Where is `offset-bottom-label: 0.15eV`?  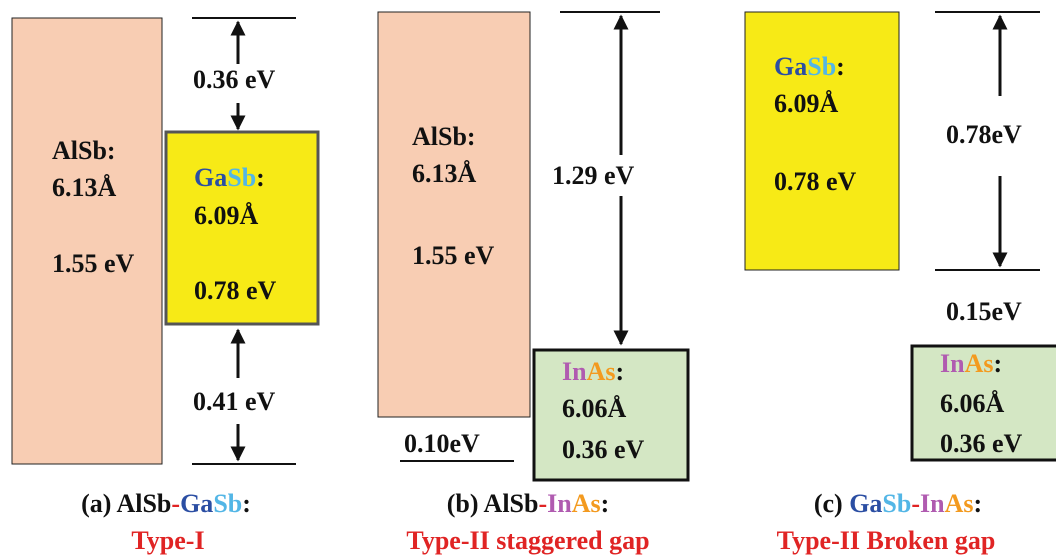 offset-bottom-label: 0.15eV is located at coordinates (984, 311).